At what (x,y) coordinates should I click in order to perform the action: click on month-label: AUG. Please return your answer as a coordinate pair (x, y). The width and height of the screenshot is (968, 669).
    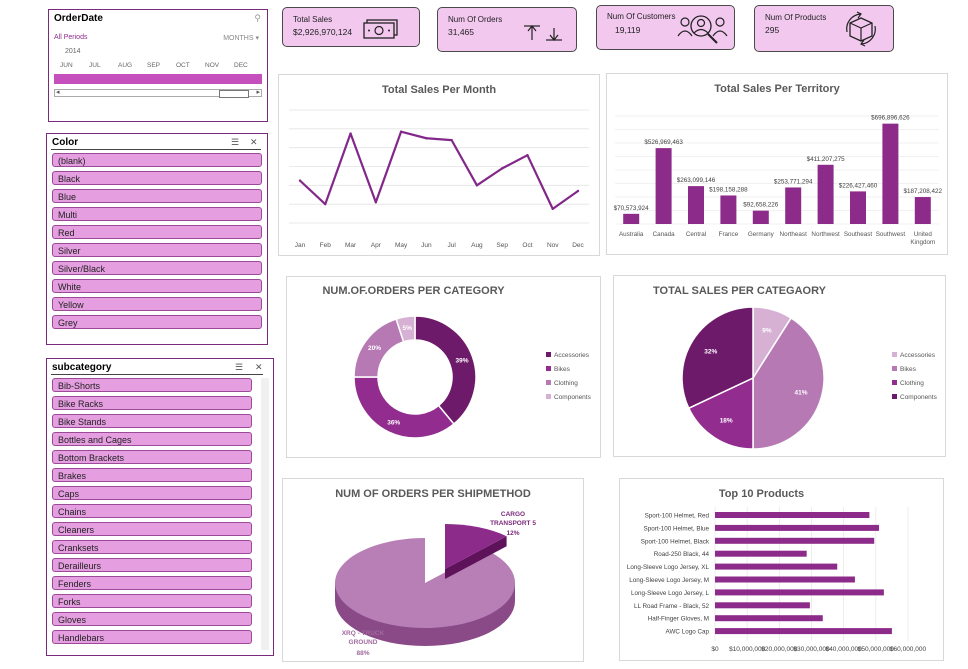
    Looking at the image, I should click on (125, 65).